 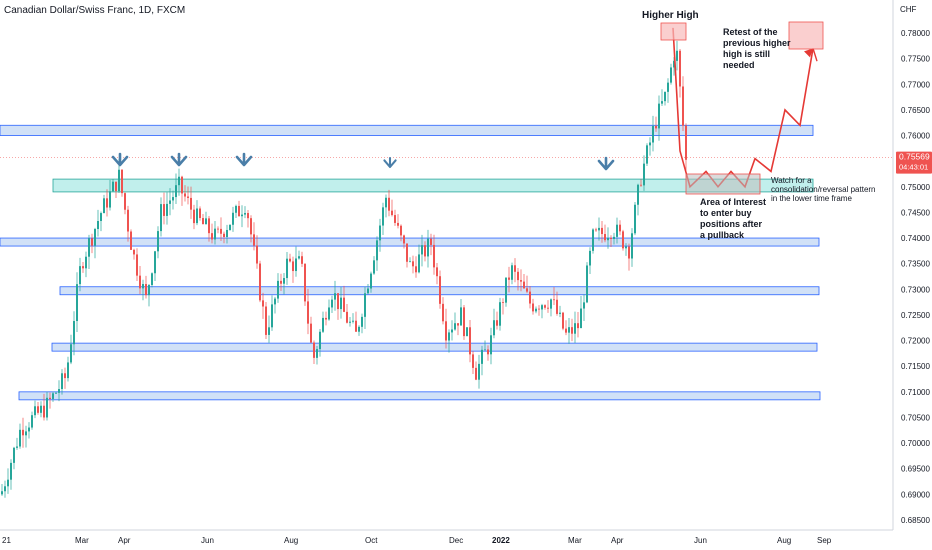 What do you see at coordinates (726, 213) in the screenshot?
I see `aoi-line: to enter buy` at bounding box center [726, 213].